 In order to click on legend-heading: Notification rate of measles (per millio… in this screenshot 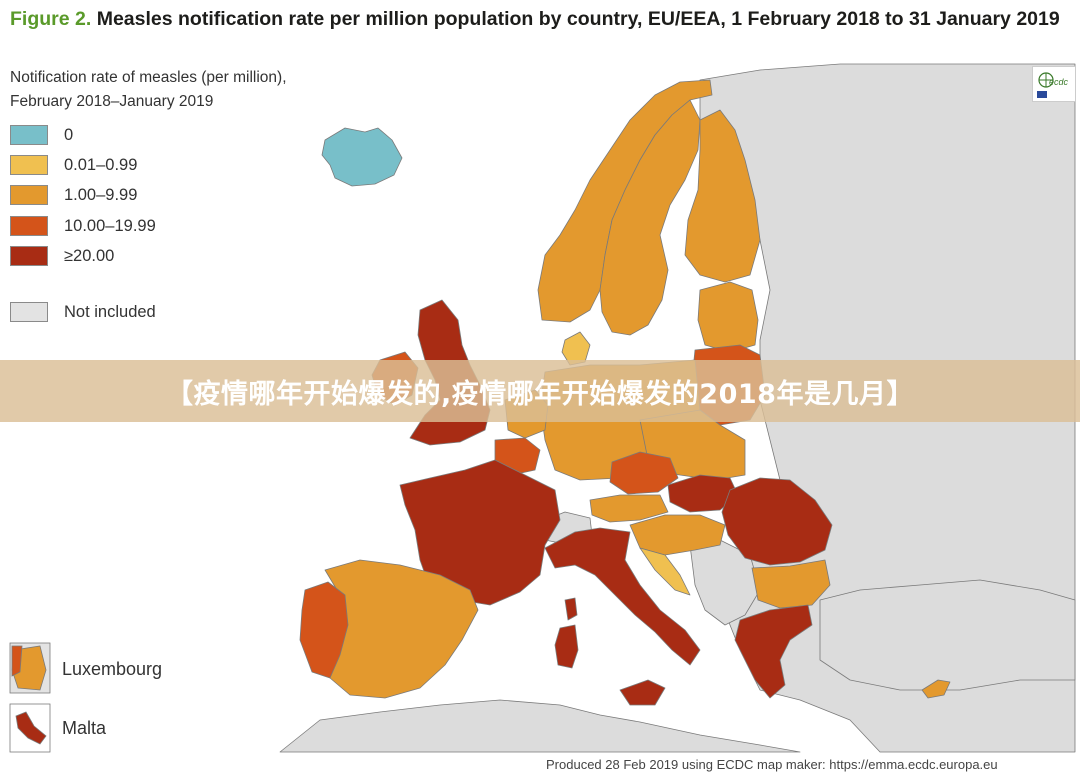, I will do `click(170, 90)`.